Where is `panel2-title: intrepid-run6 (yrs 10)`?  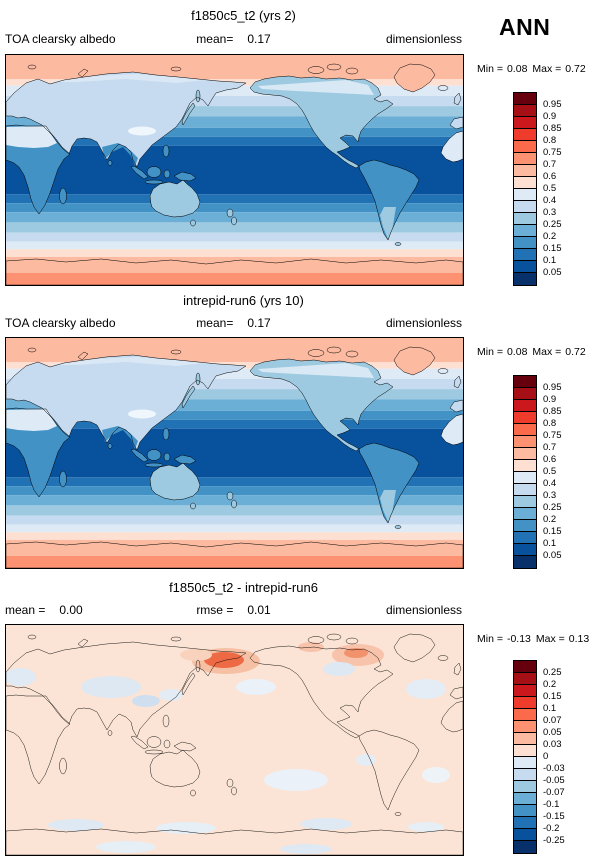 panel2-title: intrepid-run6 (yrs 10) is located at coordinates (243, 300).